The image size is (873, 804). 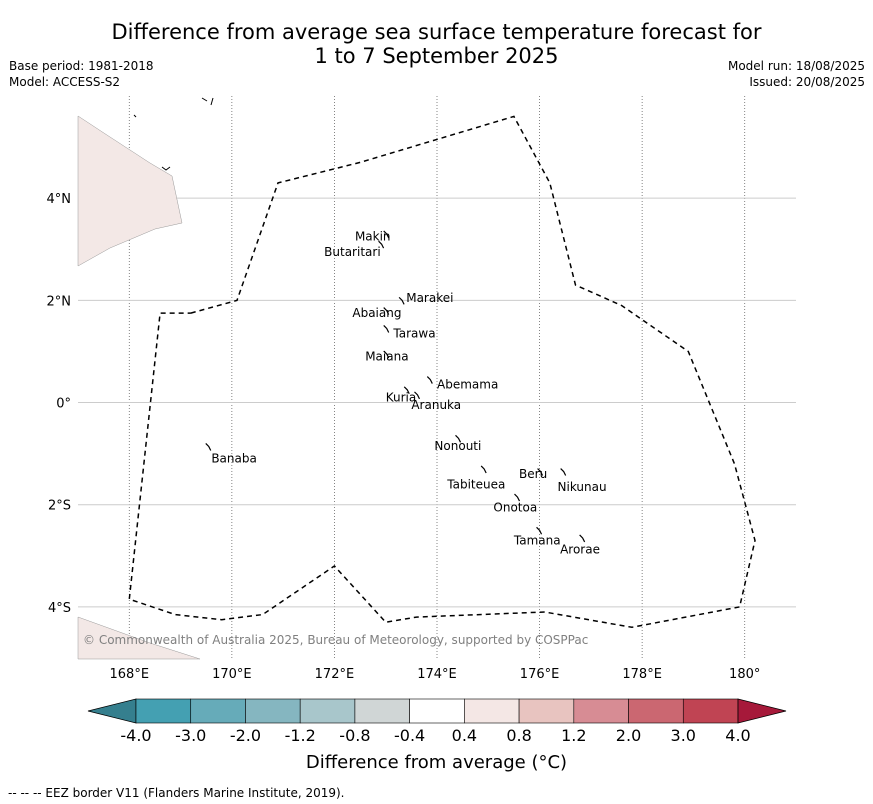 What do you see at coordinates (63, 404) in the screenshot?
I see `lat-tick-label: 0°` at bounding box center [63, 404].